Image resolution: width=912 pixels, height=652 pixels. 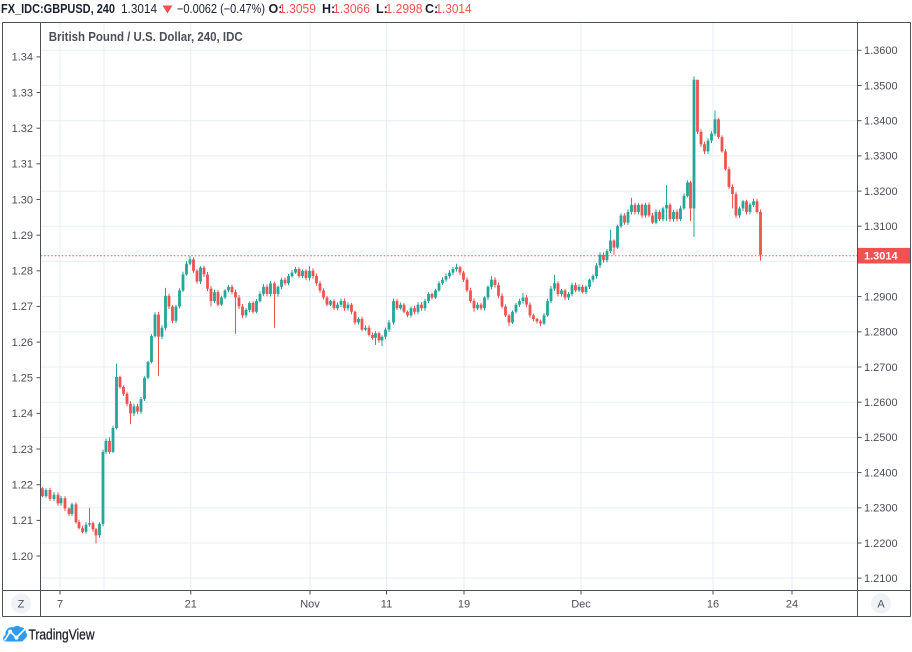 What do you see at coordinates (404, 9) in the screenshot?
I see `svg-text: 1.2998` at bounding box center [404, 9].